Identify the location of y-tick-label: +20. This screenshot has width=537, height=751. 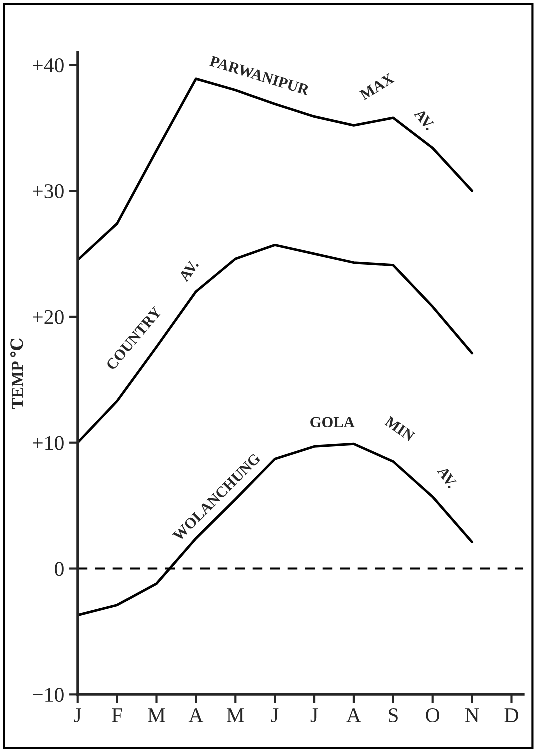
(48, 317).